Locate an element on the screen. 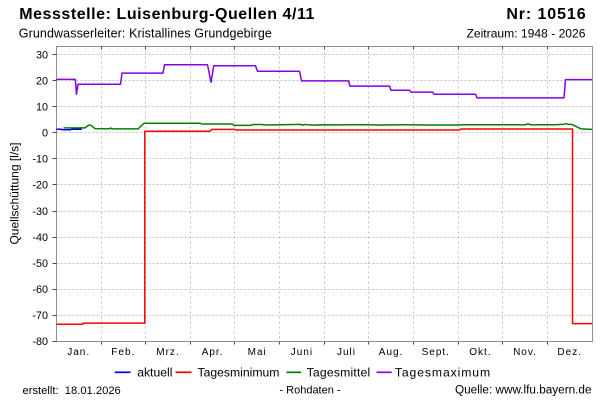 The width and height of the screenshot is (600, 400). svg-text: -50 is located at coordinates (40, 264).